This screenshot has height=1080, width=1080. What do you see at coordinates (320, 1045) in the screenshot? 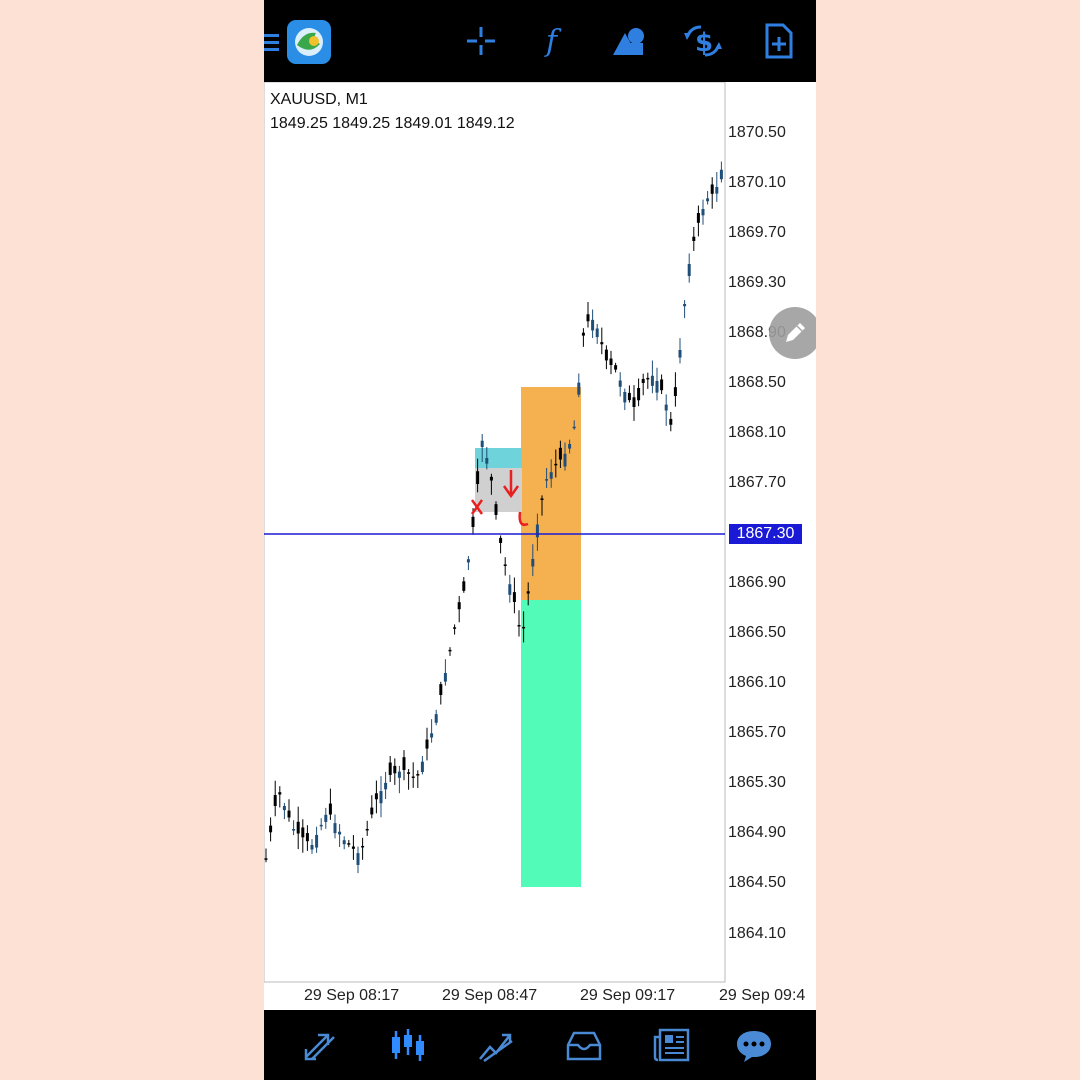
I see `quotes-arrows-icon` at bounding box center [320, 1045].